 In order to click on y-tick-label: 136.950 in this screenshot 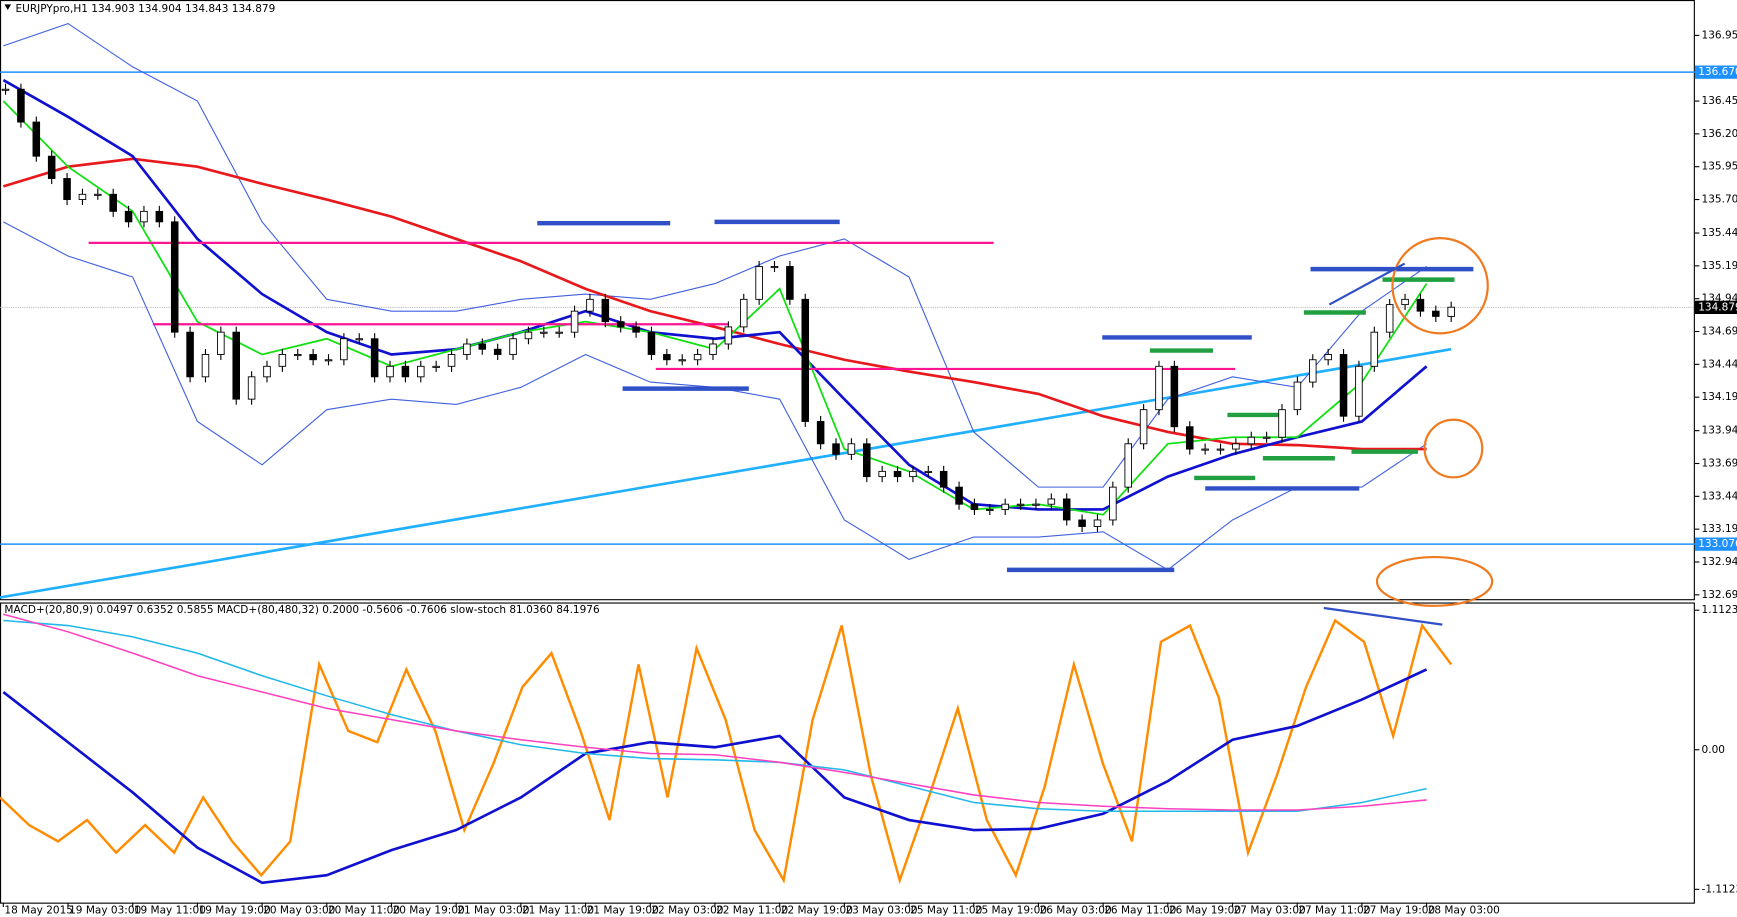, I will do `click(1719, 35)`.